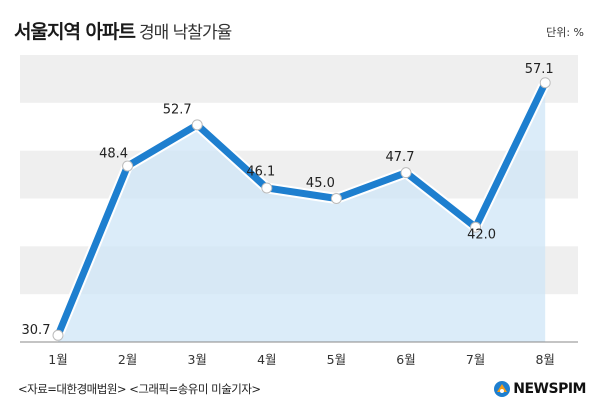  Describe the element at coordinates (139, 389) in the screenshot. I see `source-credit: <자료=대한경매법원> <그래픽=송유미 미술기자>` at that location.